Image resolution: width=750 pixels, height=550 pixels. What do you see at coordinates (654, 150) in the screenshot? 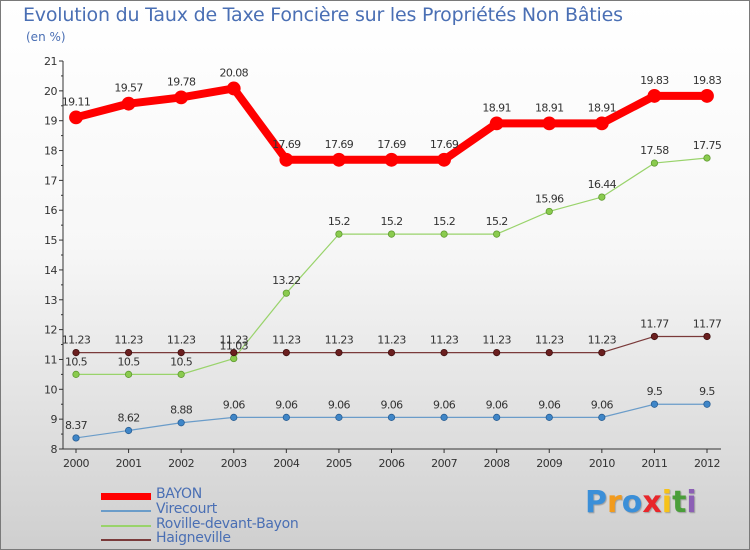
I see `data-label-roville: 17.58` at bounding box center [654, 150].